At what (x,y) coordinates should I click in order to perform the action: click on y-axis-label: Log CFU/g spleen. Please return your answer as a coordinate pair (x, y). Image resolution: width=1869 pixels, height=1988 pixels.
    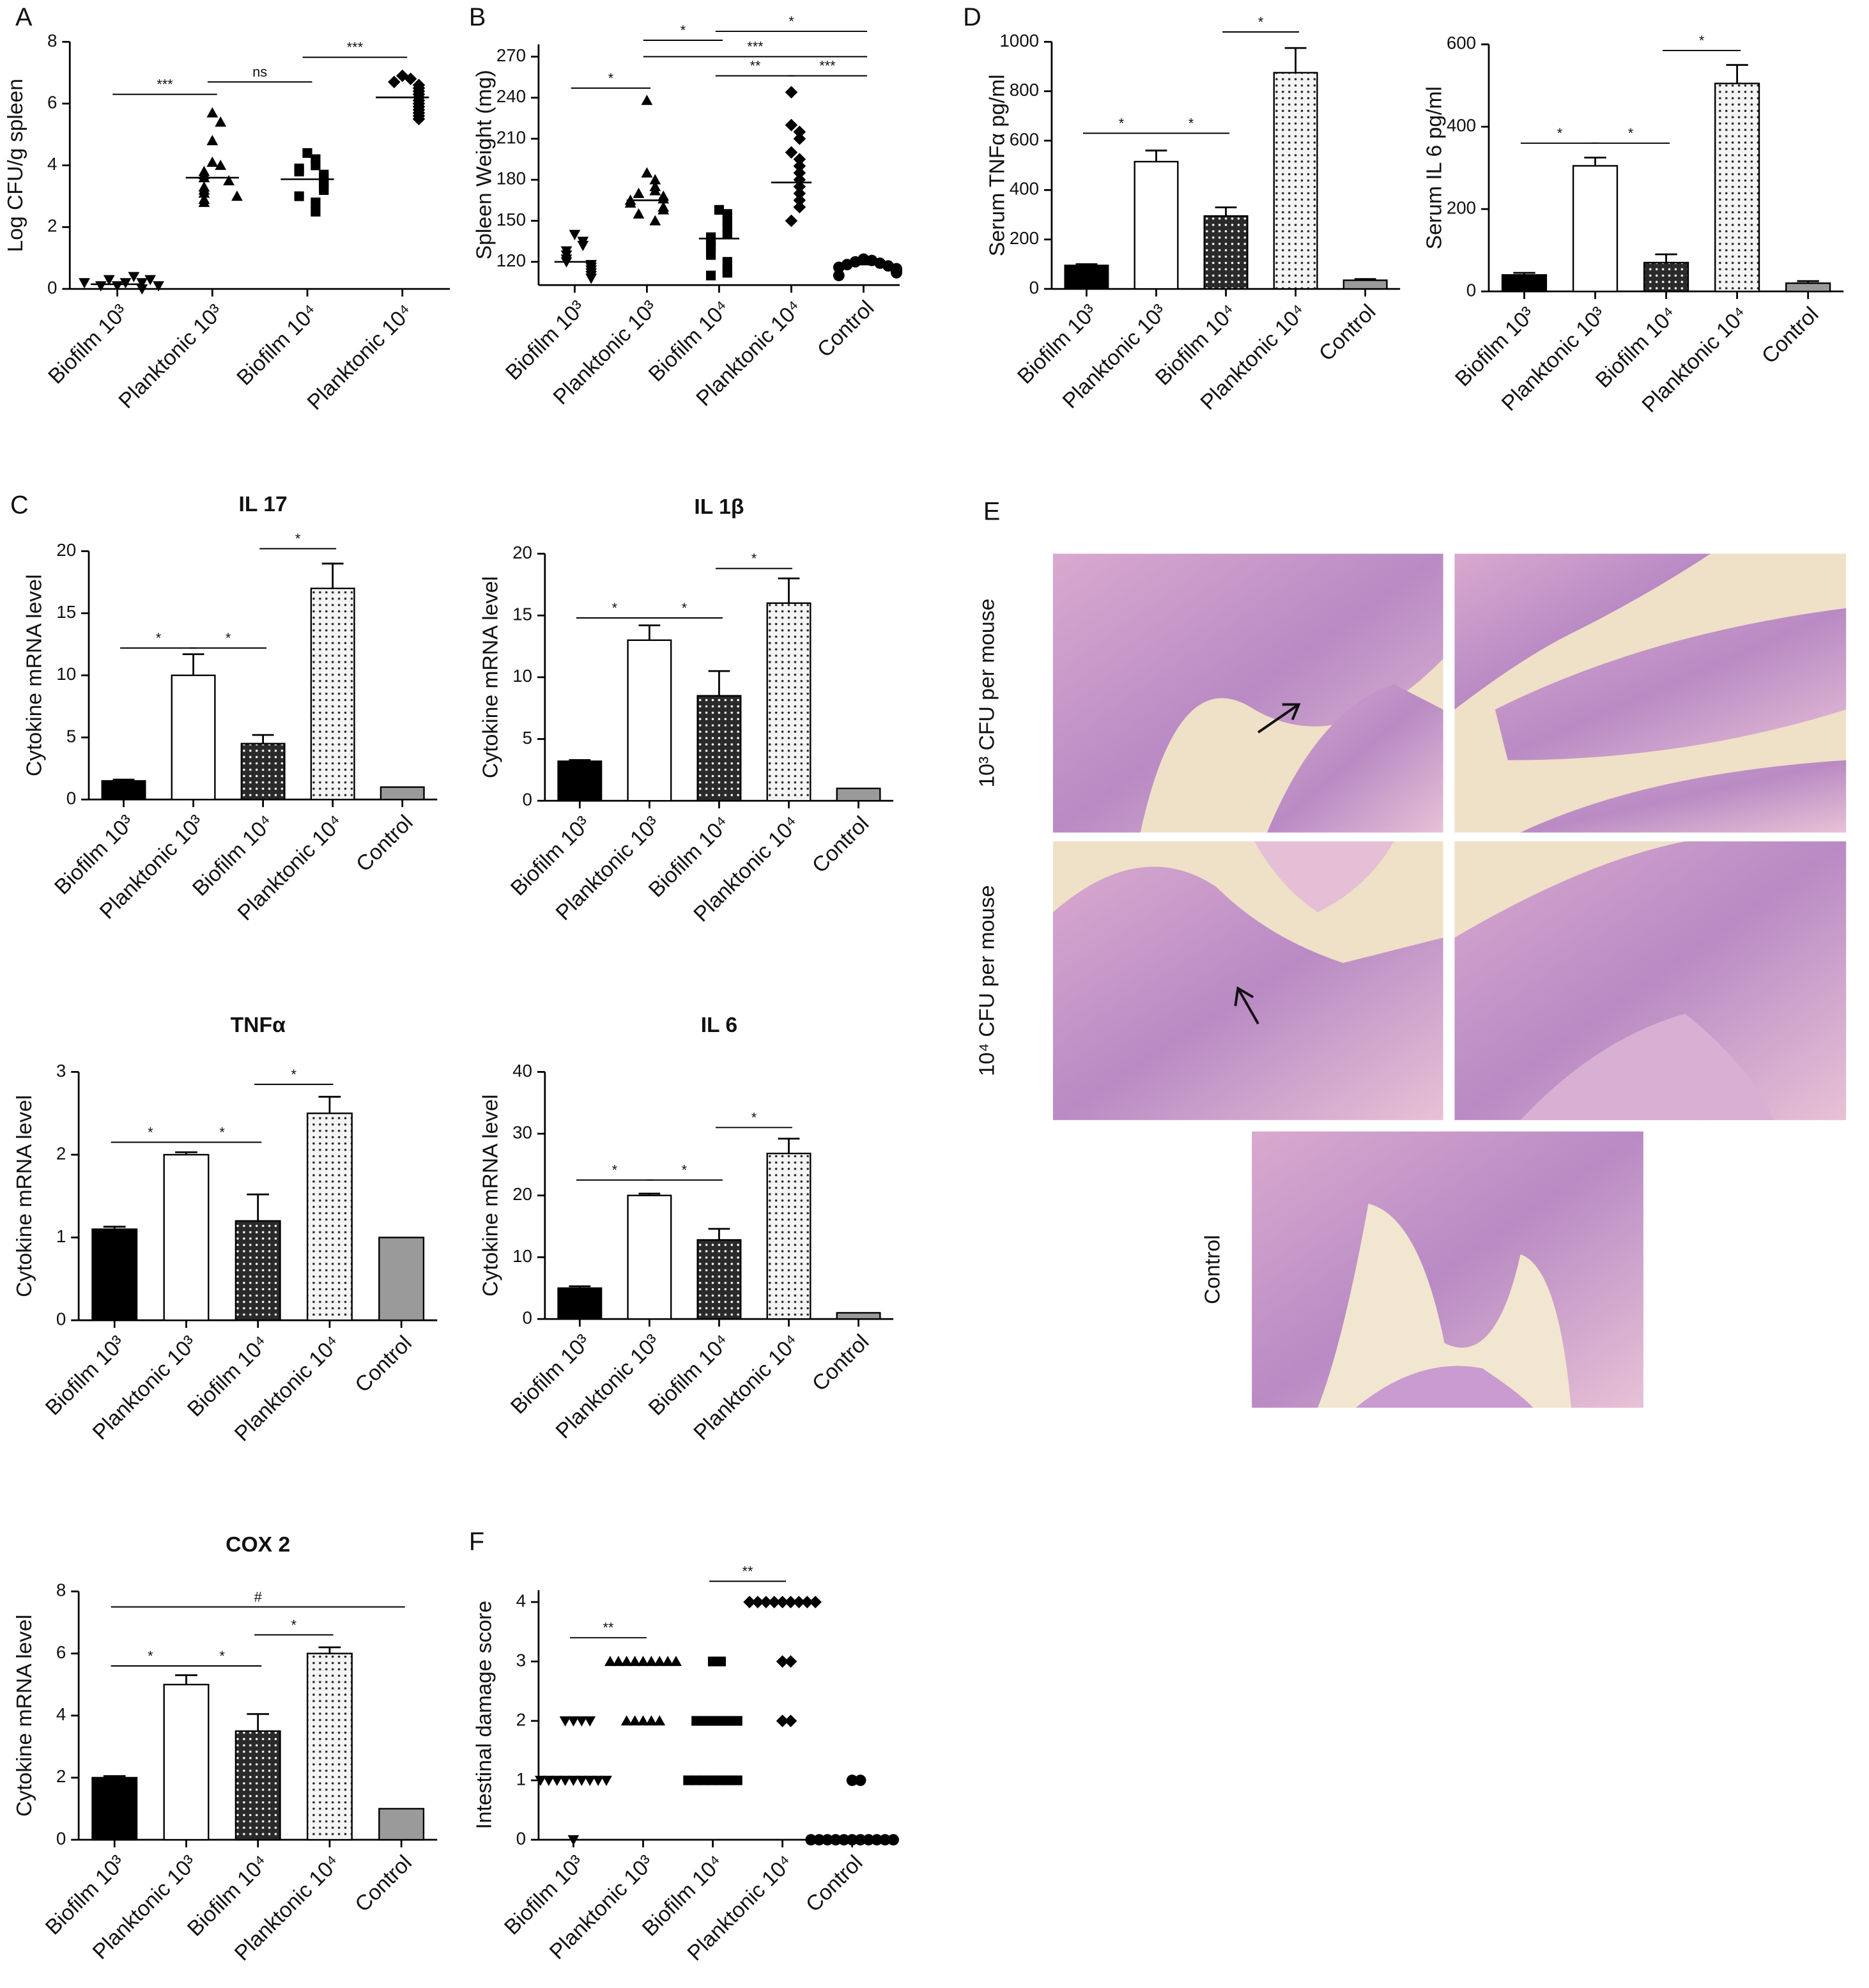
    Looking at the image, I should click on (15, 165).